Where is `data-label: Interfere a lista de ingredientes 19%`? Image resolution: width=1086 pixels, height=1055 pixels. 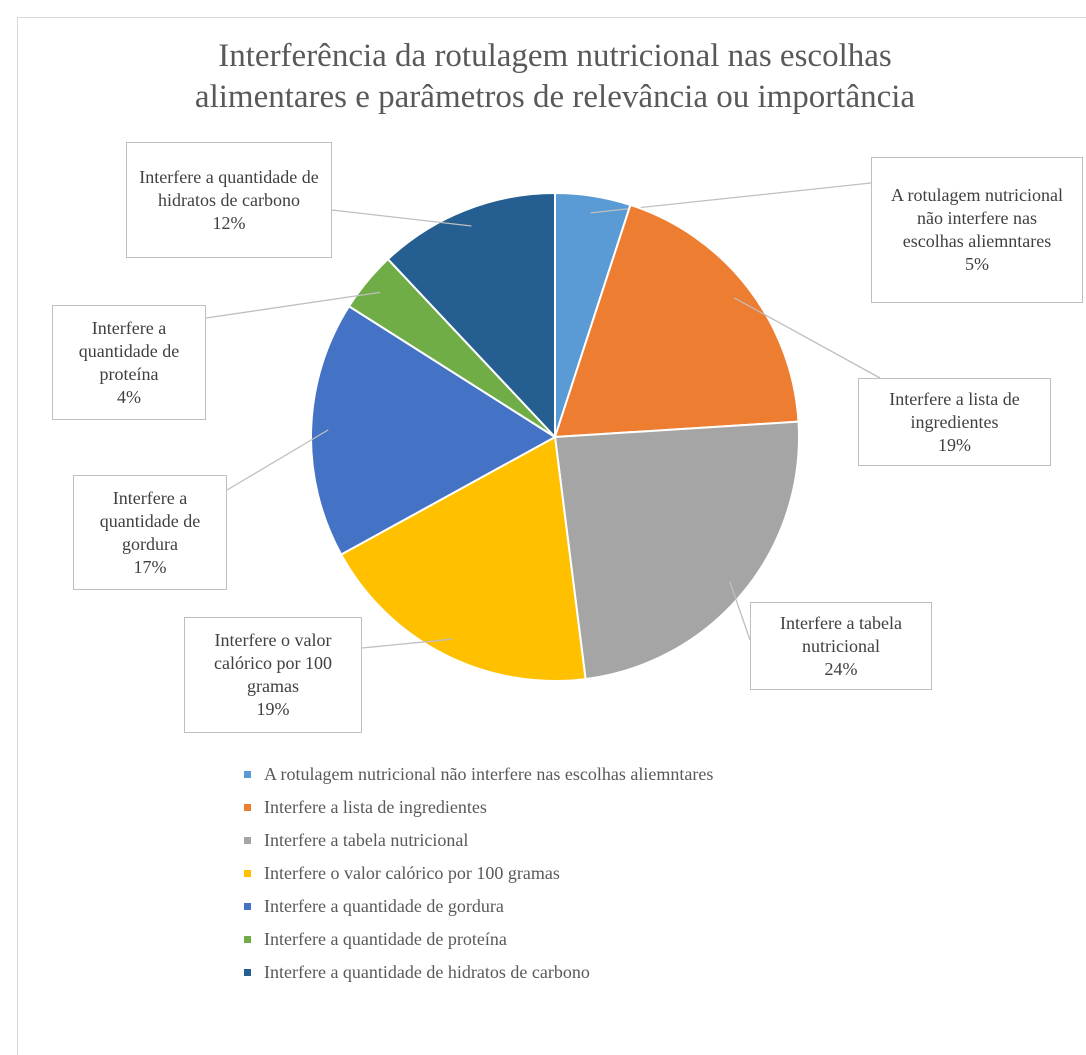 data-label: Interfere a lista de ingredientes 19% is located at coordinates (954, 422).